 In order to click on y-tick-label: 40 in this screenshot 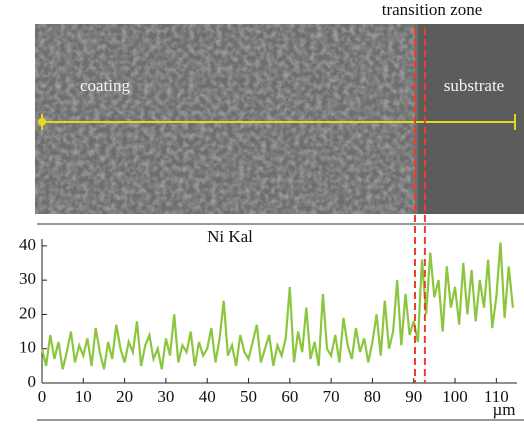, I will do `click(27, 244)`.